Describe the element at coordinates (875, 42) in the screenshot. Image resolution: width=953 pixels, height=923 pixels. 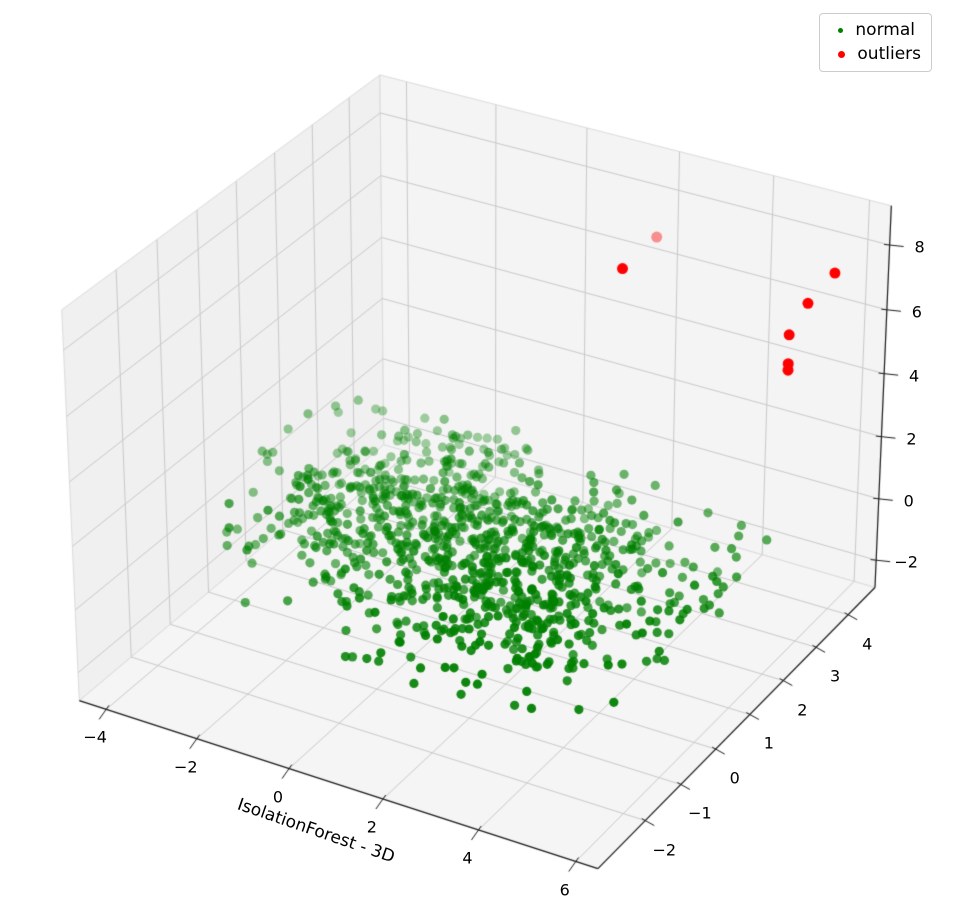
I see `legend: normal outliers` at that location.